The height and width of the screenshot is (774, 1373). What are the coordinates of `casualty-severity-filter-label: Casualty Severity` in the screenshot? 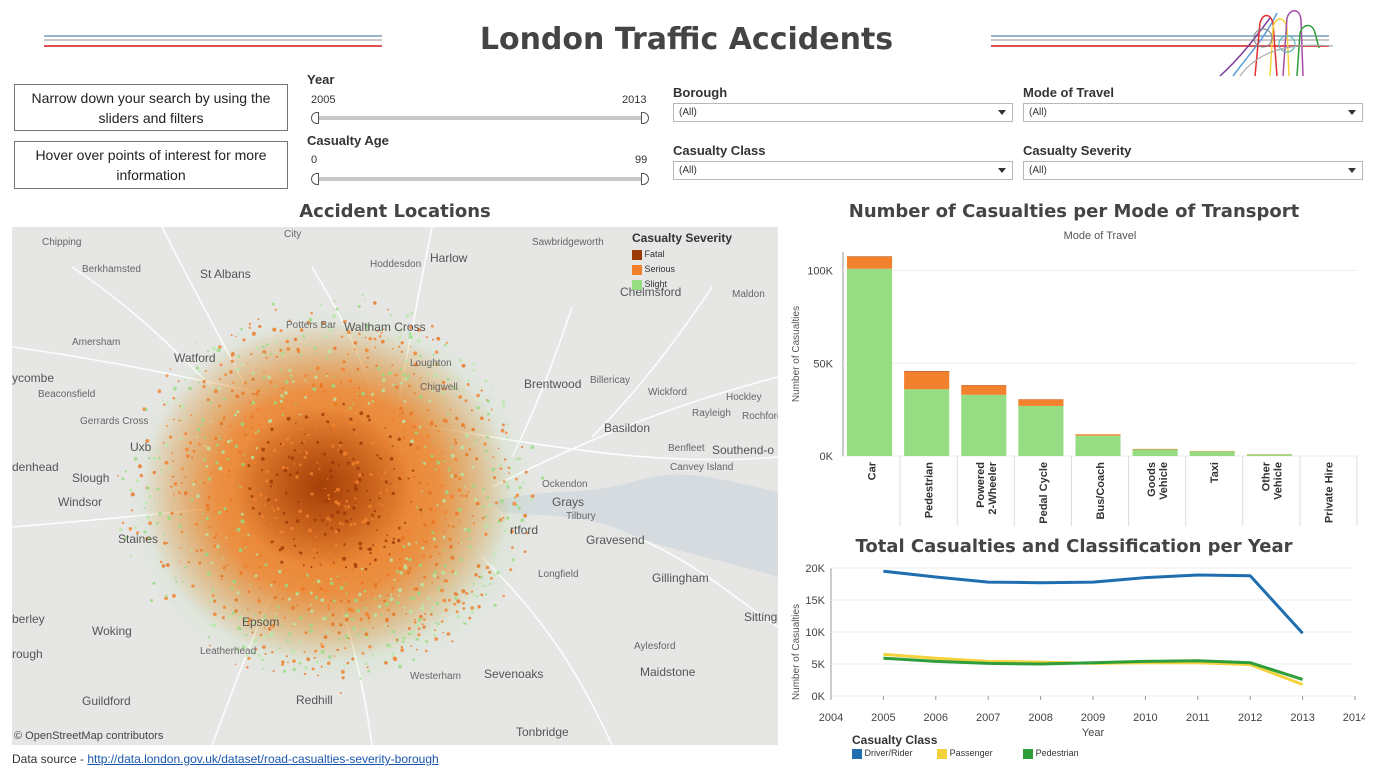 It's located at (1077, 150).